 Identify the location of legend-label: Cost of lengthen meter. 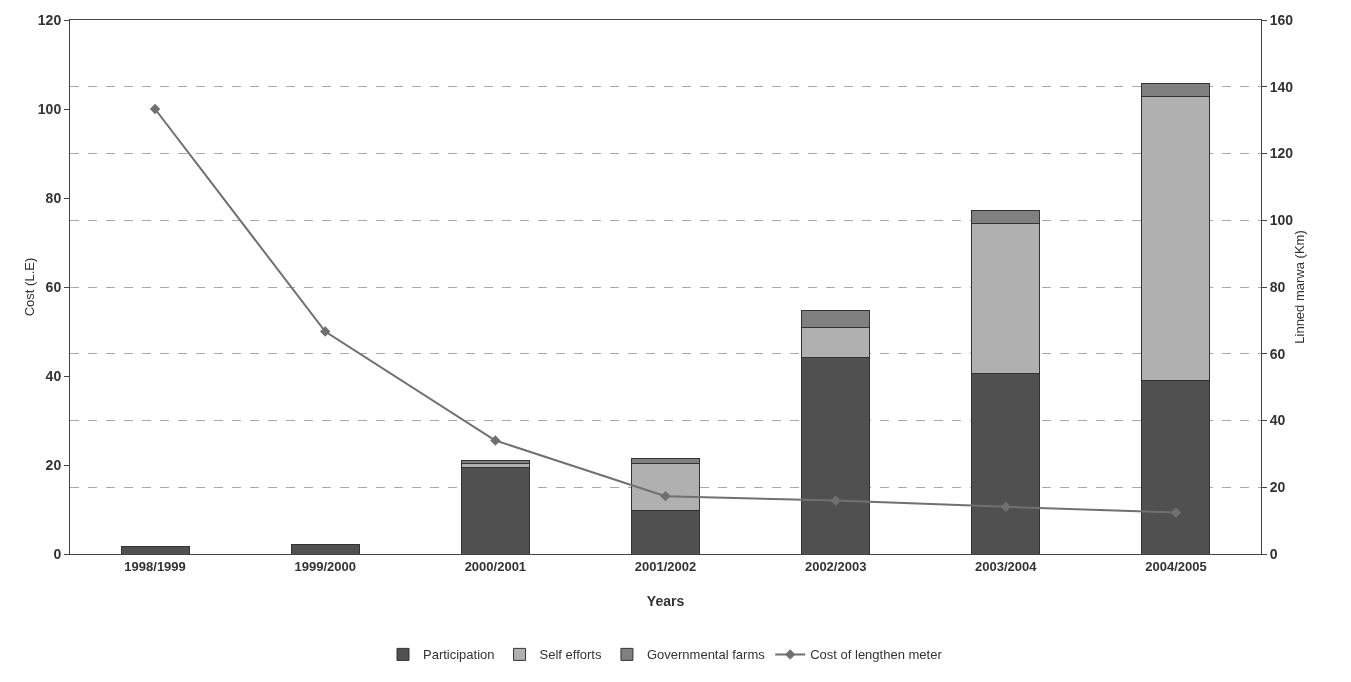
(876, 655).